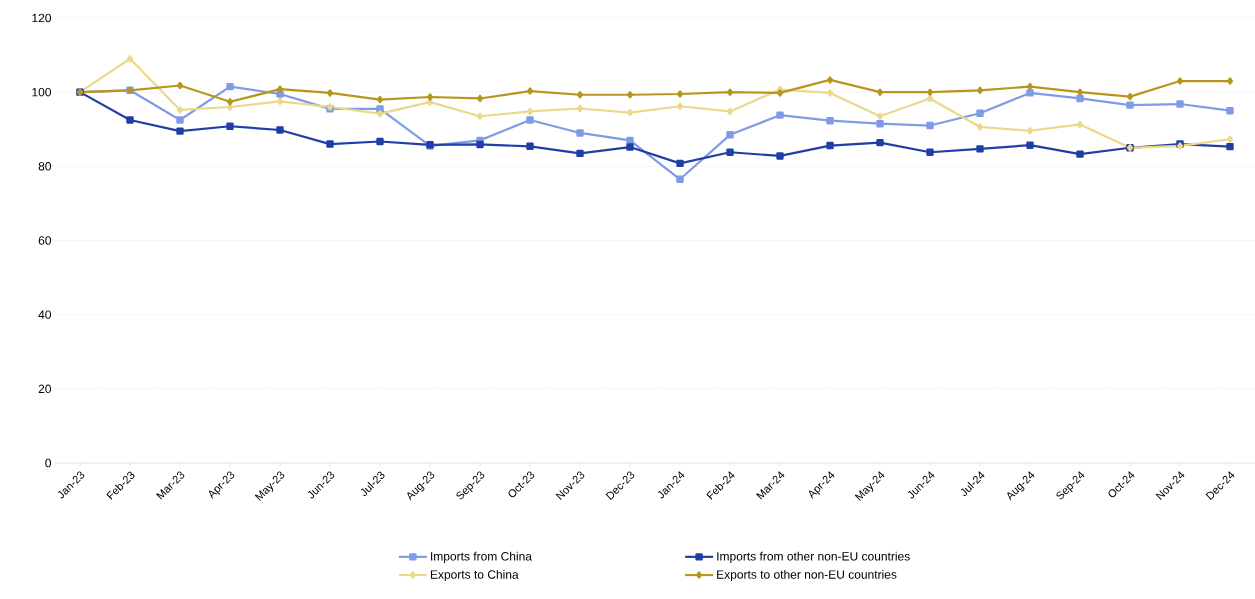 The width and height of the screenshot is (1255, 599). What do you see at coordinates (481, 557) in the screenshot?
I see `legend-label: Imports from China` at bounding box center [481, 557].